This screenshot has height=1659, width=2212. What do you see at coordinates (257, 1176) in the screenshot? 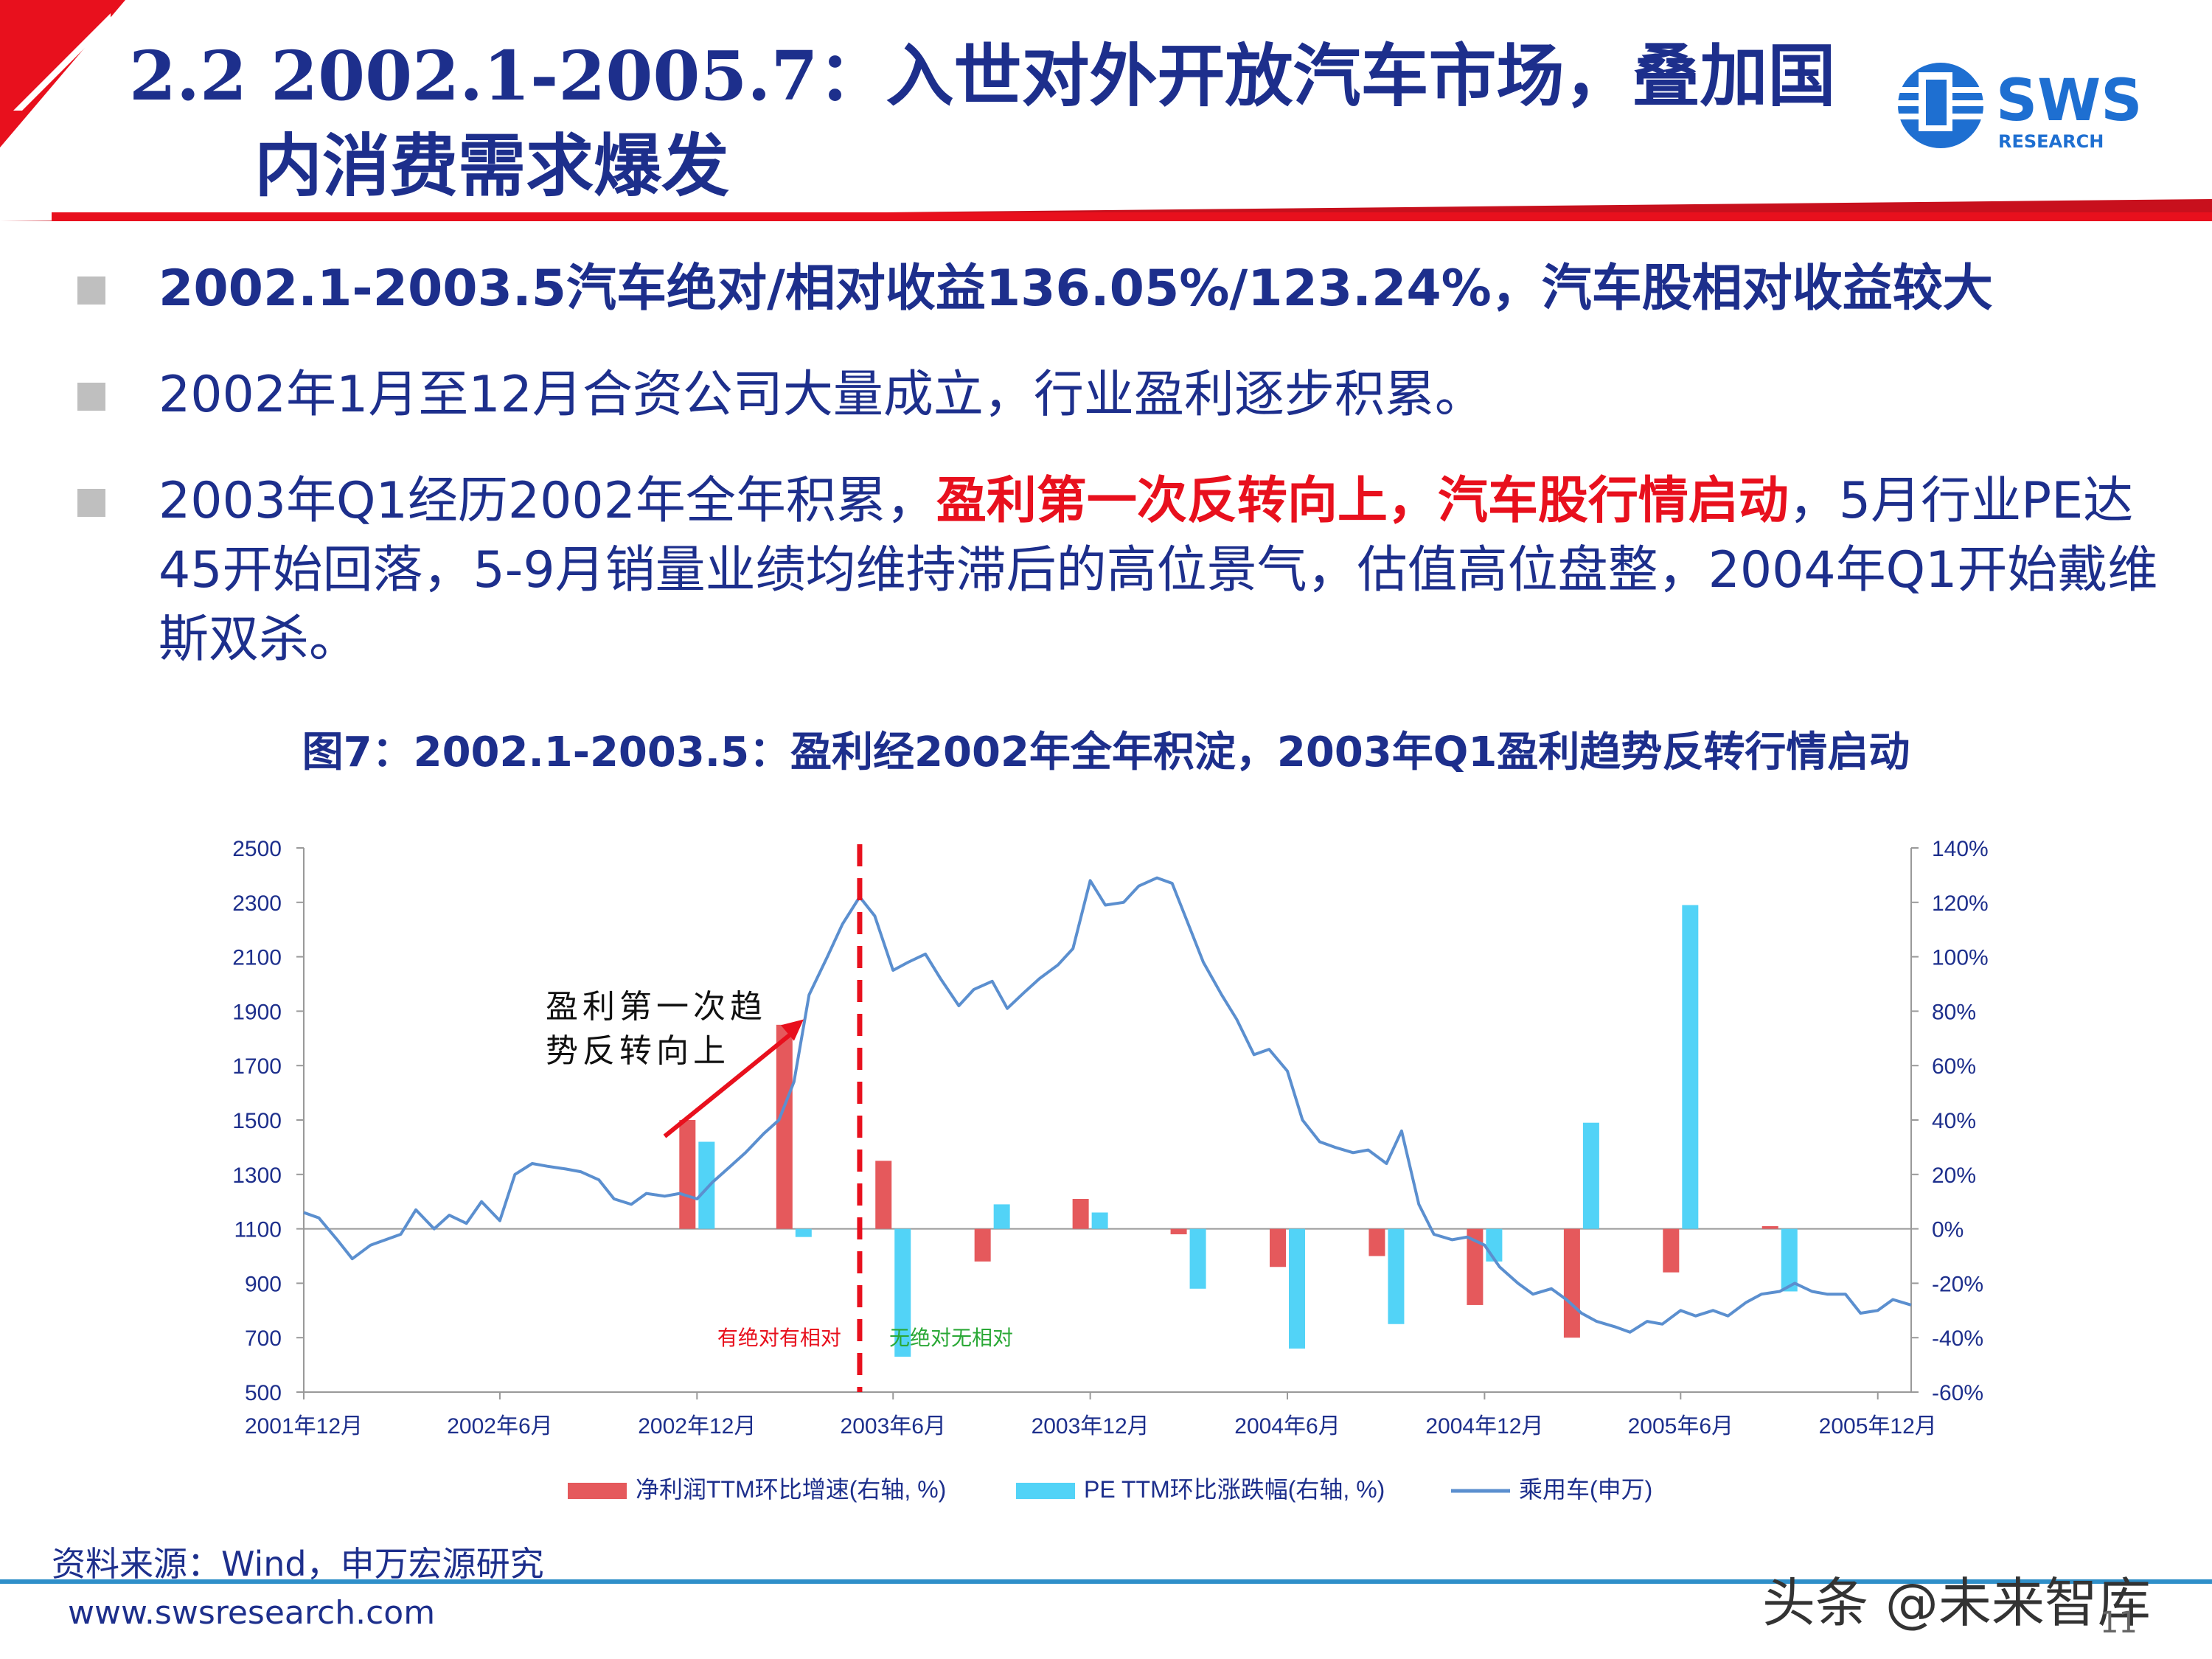
I see `left-tick-label: 1300` at bounding box center [257, 1176].